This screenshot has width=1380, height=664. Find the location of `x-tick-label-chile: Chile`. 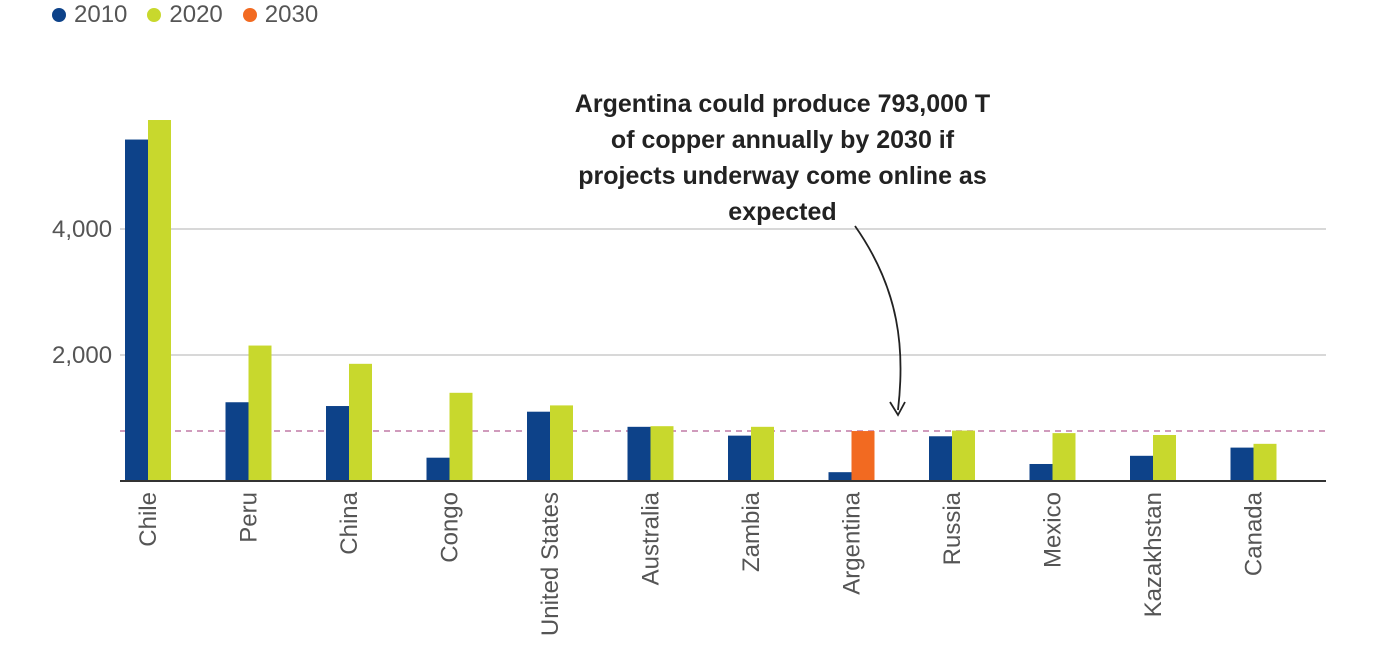

x-tick-label-chile: Chile is located at coordinates (148, 519).